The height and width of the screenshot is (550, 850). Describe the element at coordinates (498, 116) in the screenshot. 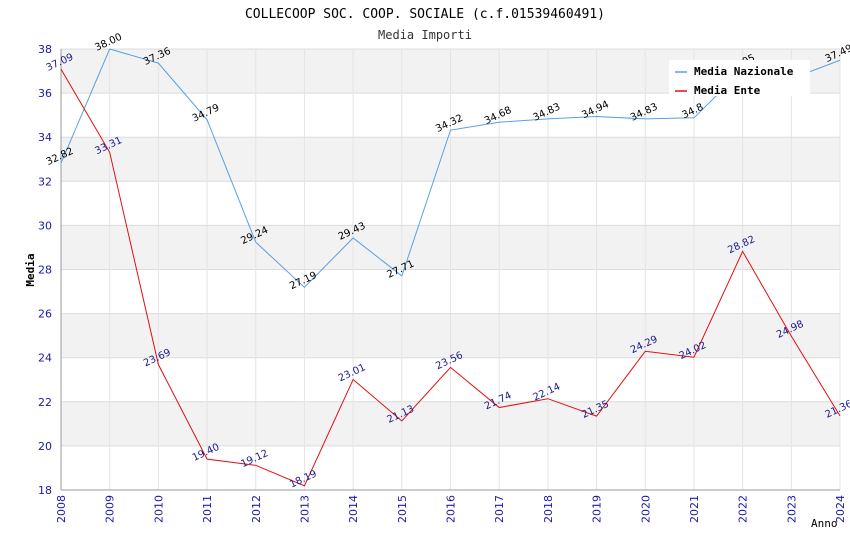

I see `data-label: 34.68` at that location.